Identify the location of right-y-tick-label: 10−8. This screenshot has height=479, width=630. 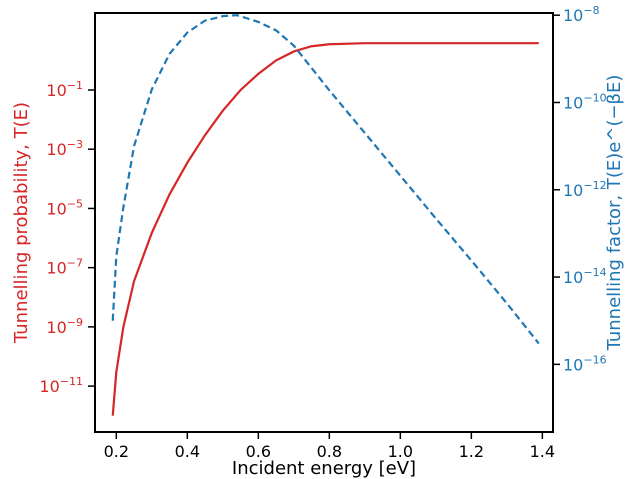
(581, 14).